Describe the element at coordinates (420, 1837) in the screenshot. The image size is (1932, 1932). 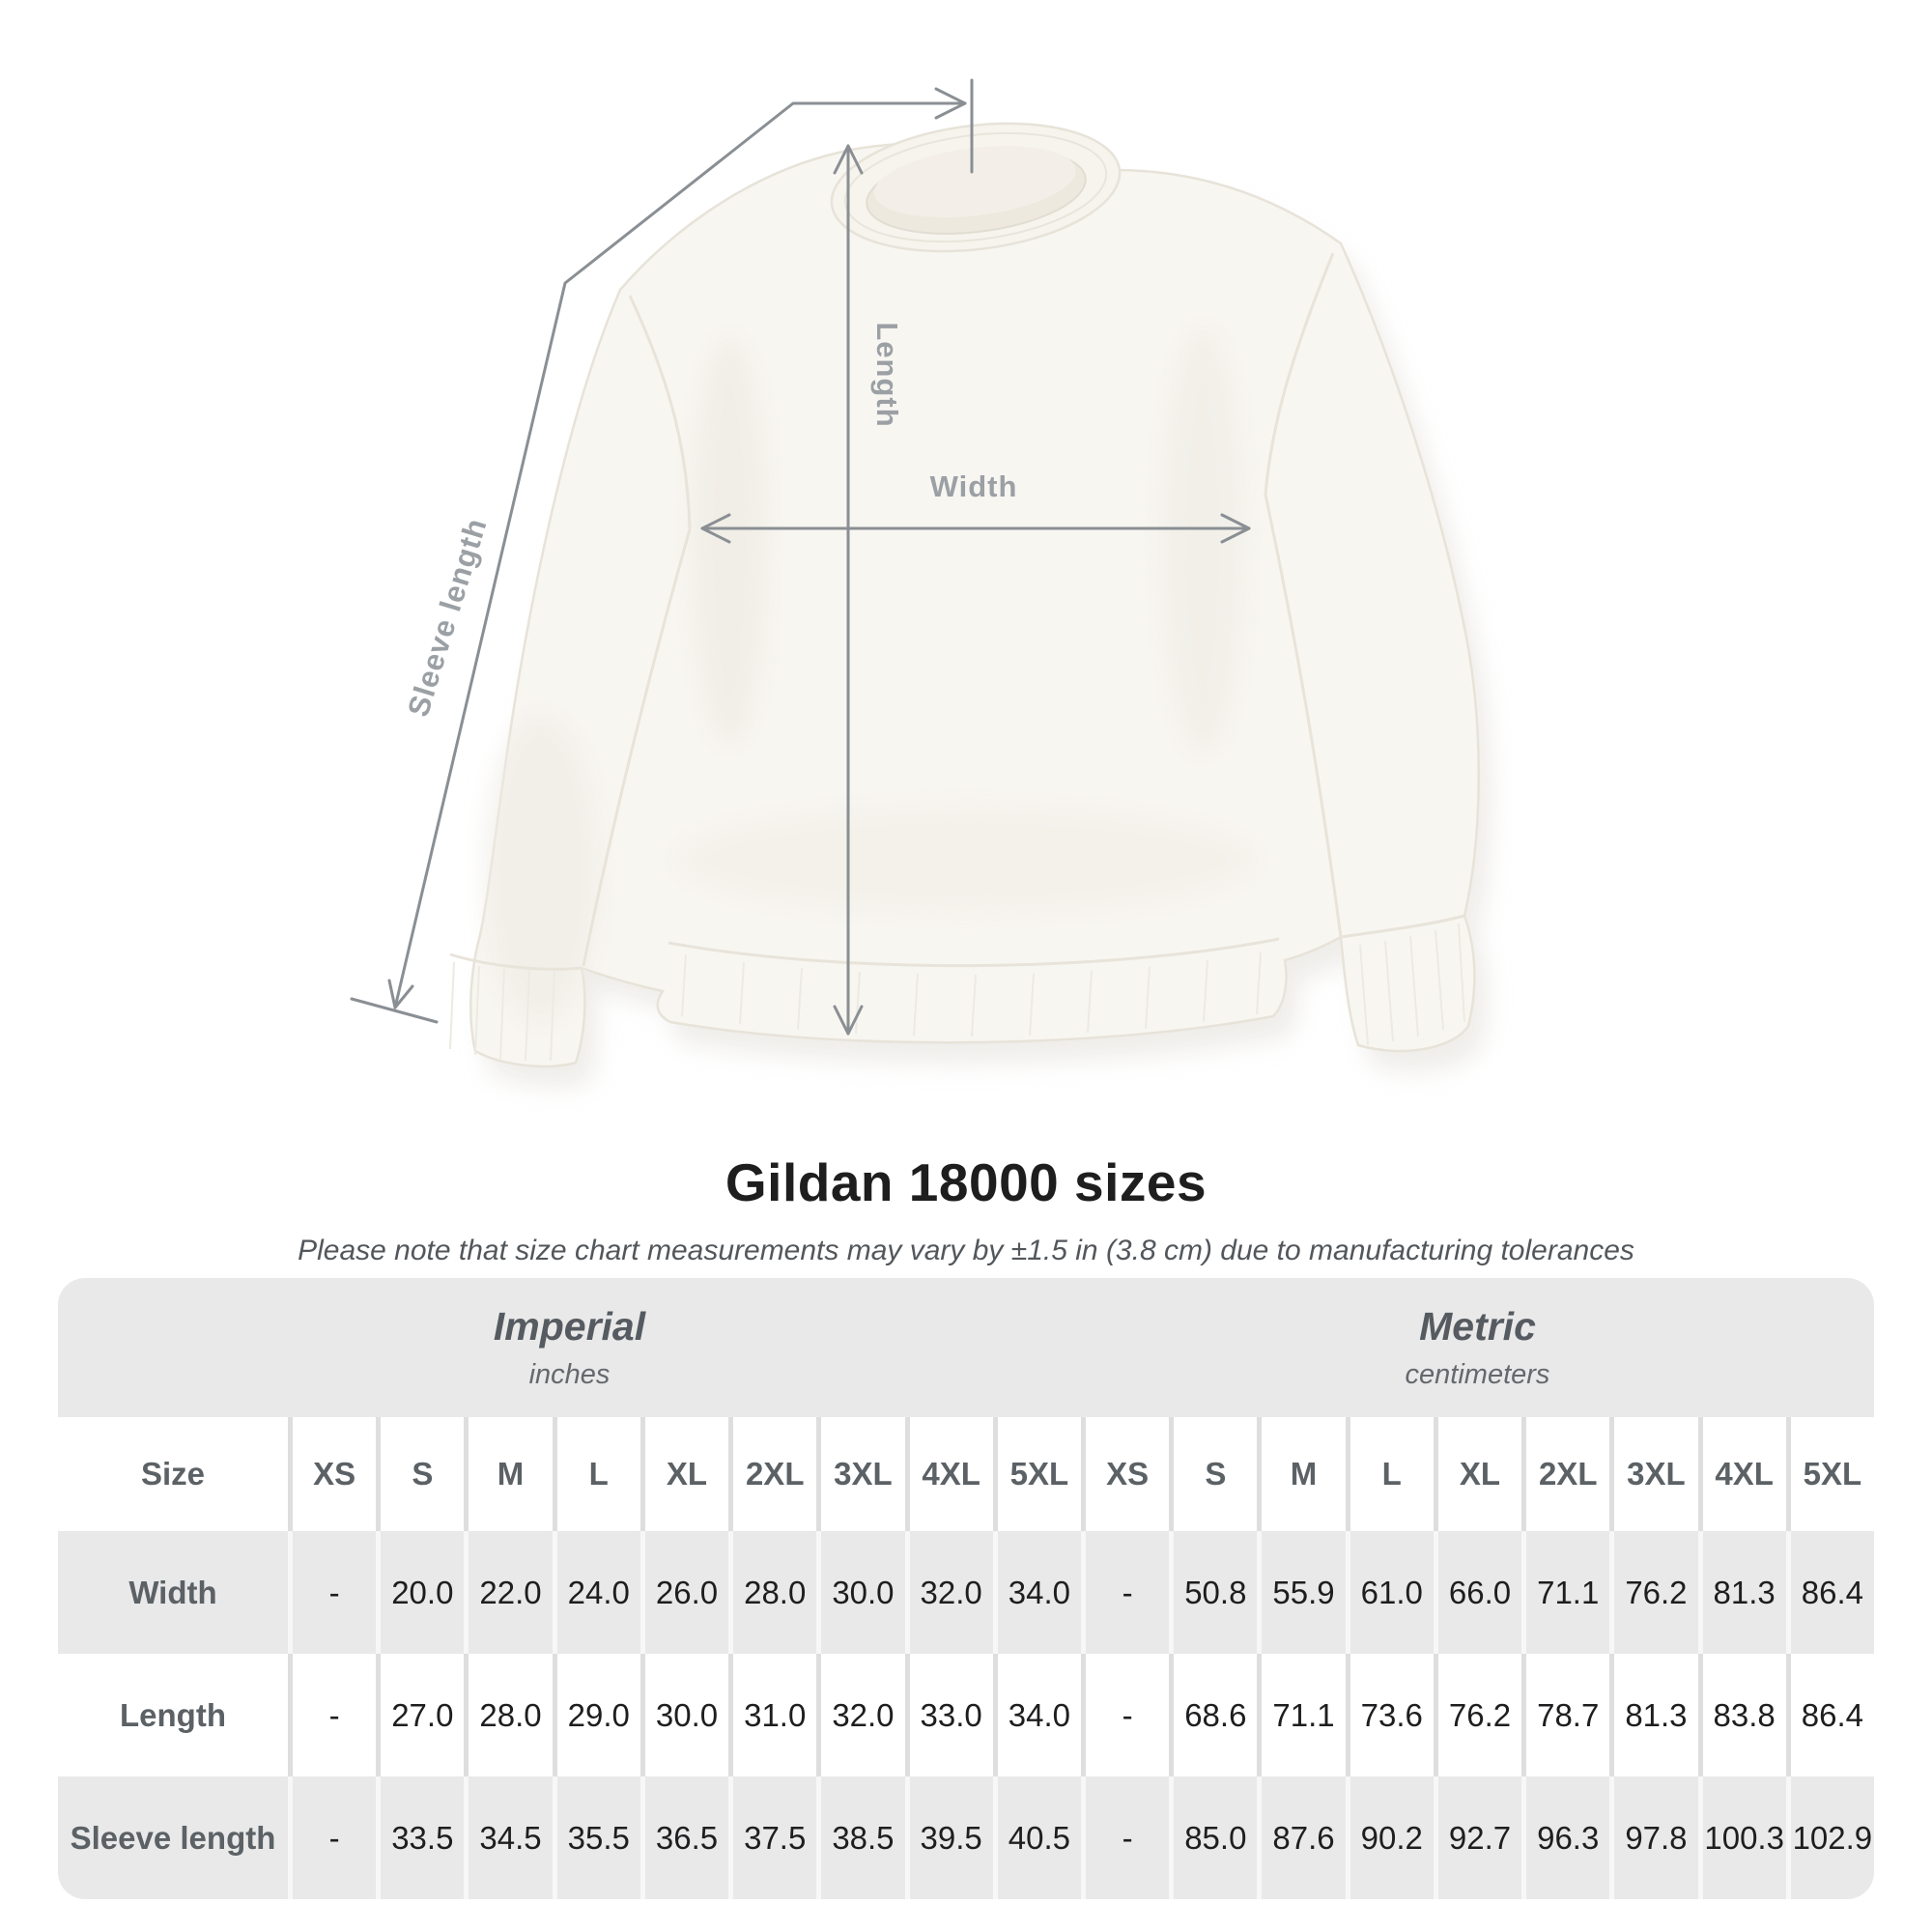
I see `imperial-value: 33.5` at that location.